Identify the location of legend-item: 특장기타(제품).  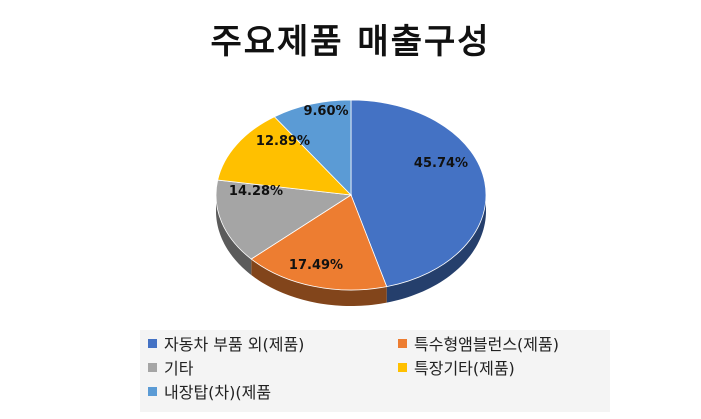
(456, 367).